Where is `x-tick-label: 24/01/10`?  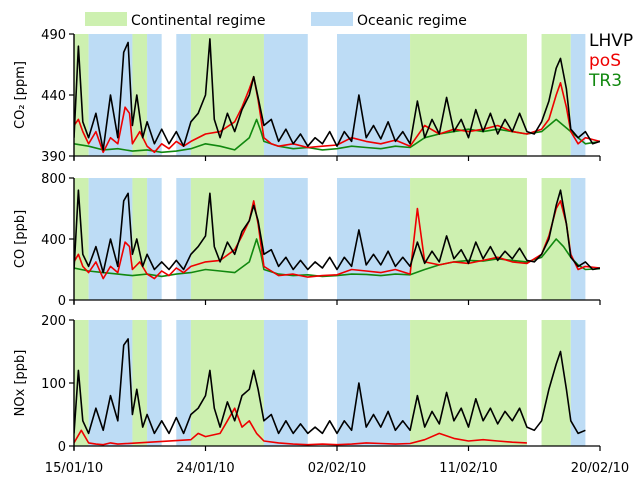
x-tick-label: 24/01/10 is located at coordinates (205, 468).